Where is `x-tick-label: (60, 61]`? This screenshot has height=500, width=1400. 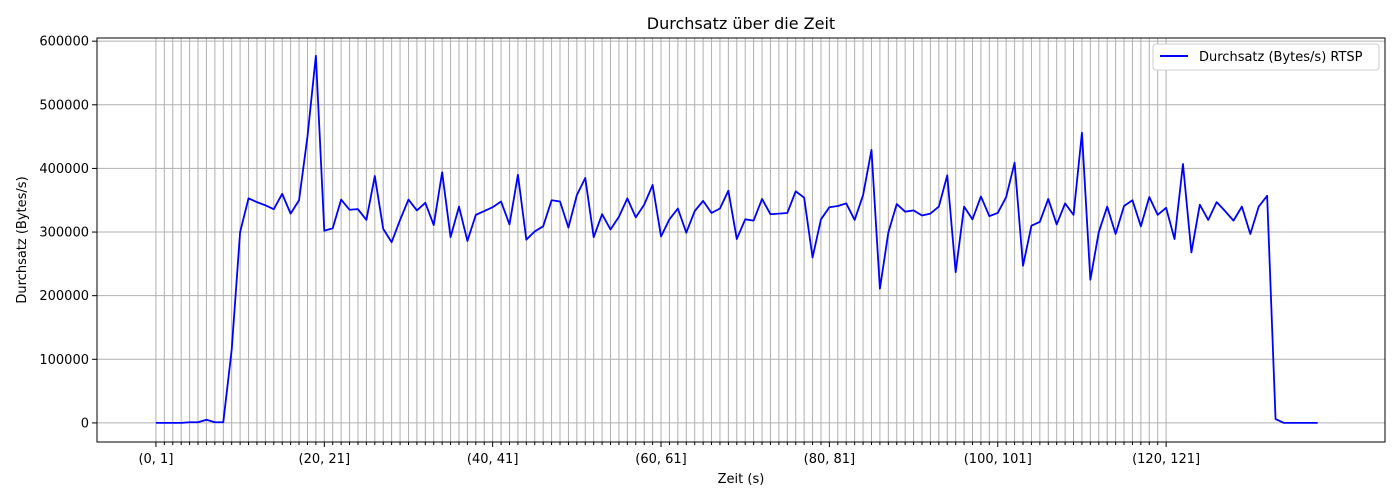 x-tick-label: (60, 61] is located at coordinates (661, 459).